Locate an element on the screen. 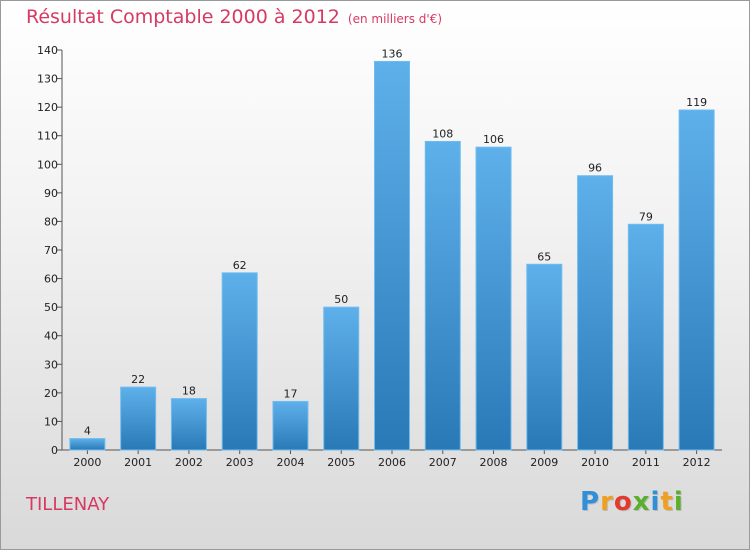 Image resolution: width=750 pixels, height=550 pixels. data-label: 106 is located at coordinates (493, 139).